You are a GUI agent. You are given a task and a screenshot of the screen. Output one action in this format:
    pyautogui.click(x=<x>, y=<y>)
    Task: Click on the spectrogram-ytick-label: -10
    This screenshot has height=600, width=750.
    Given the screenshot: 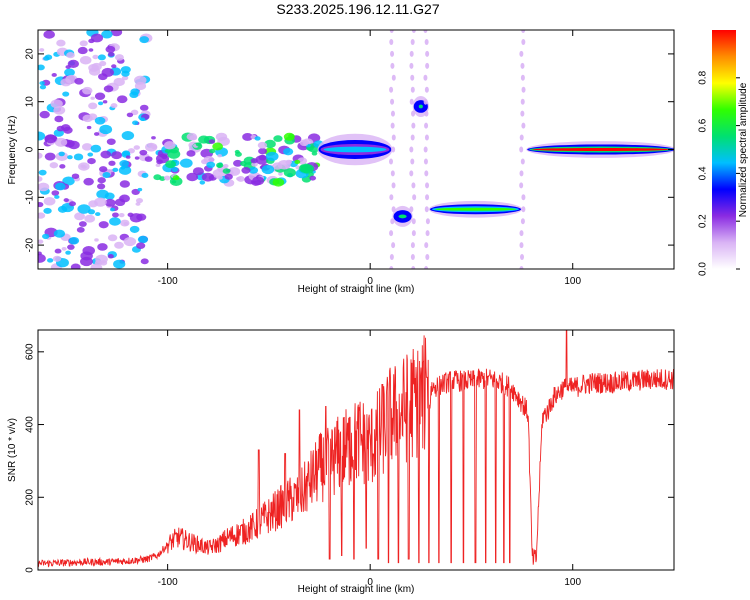 What is the action you would take?
    pyautogui.click(x=30, y=197)
    